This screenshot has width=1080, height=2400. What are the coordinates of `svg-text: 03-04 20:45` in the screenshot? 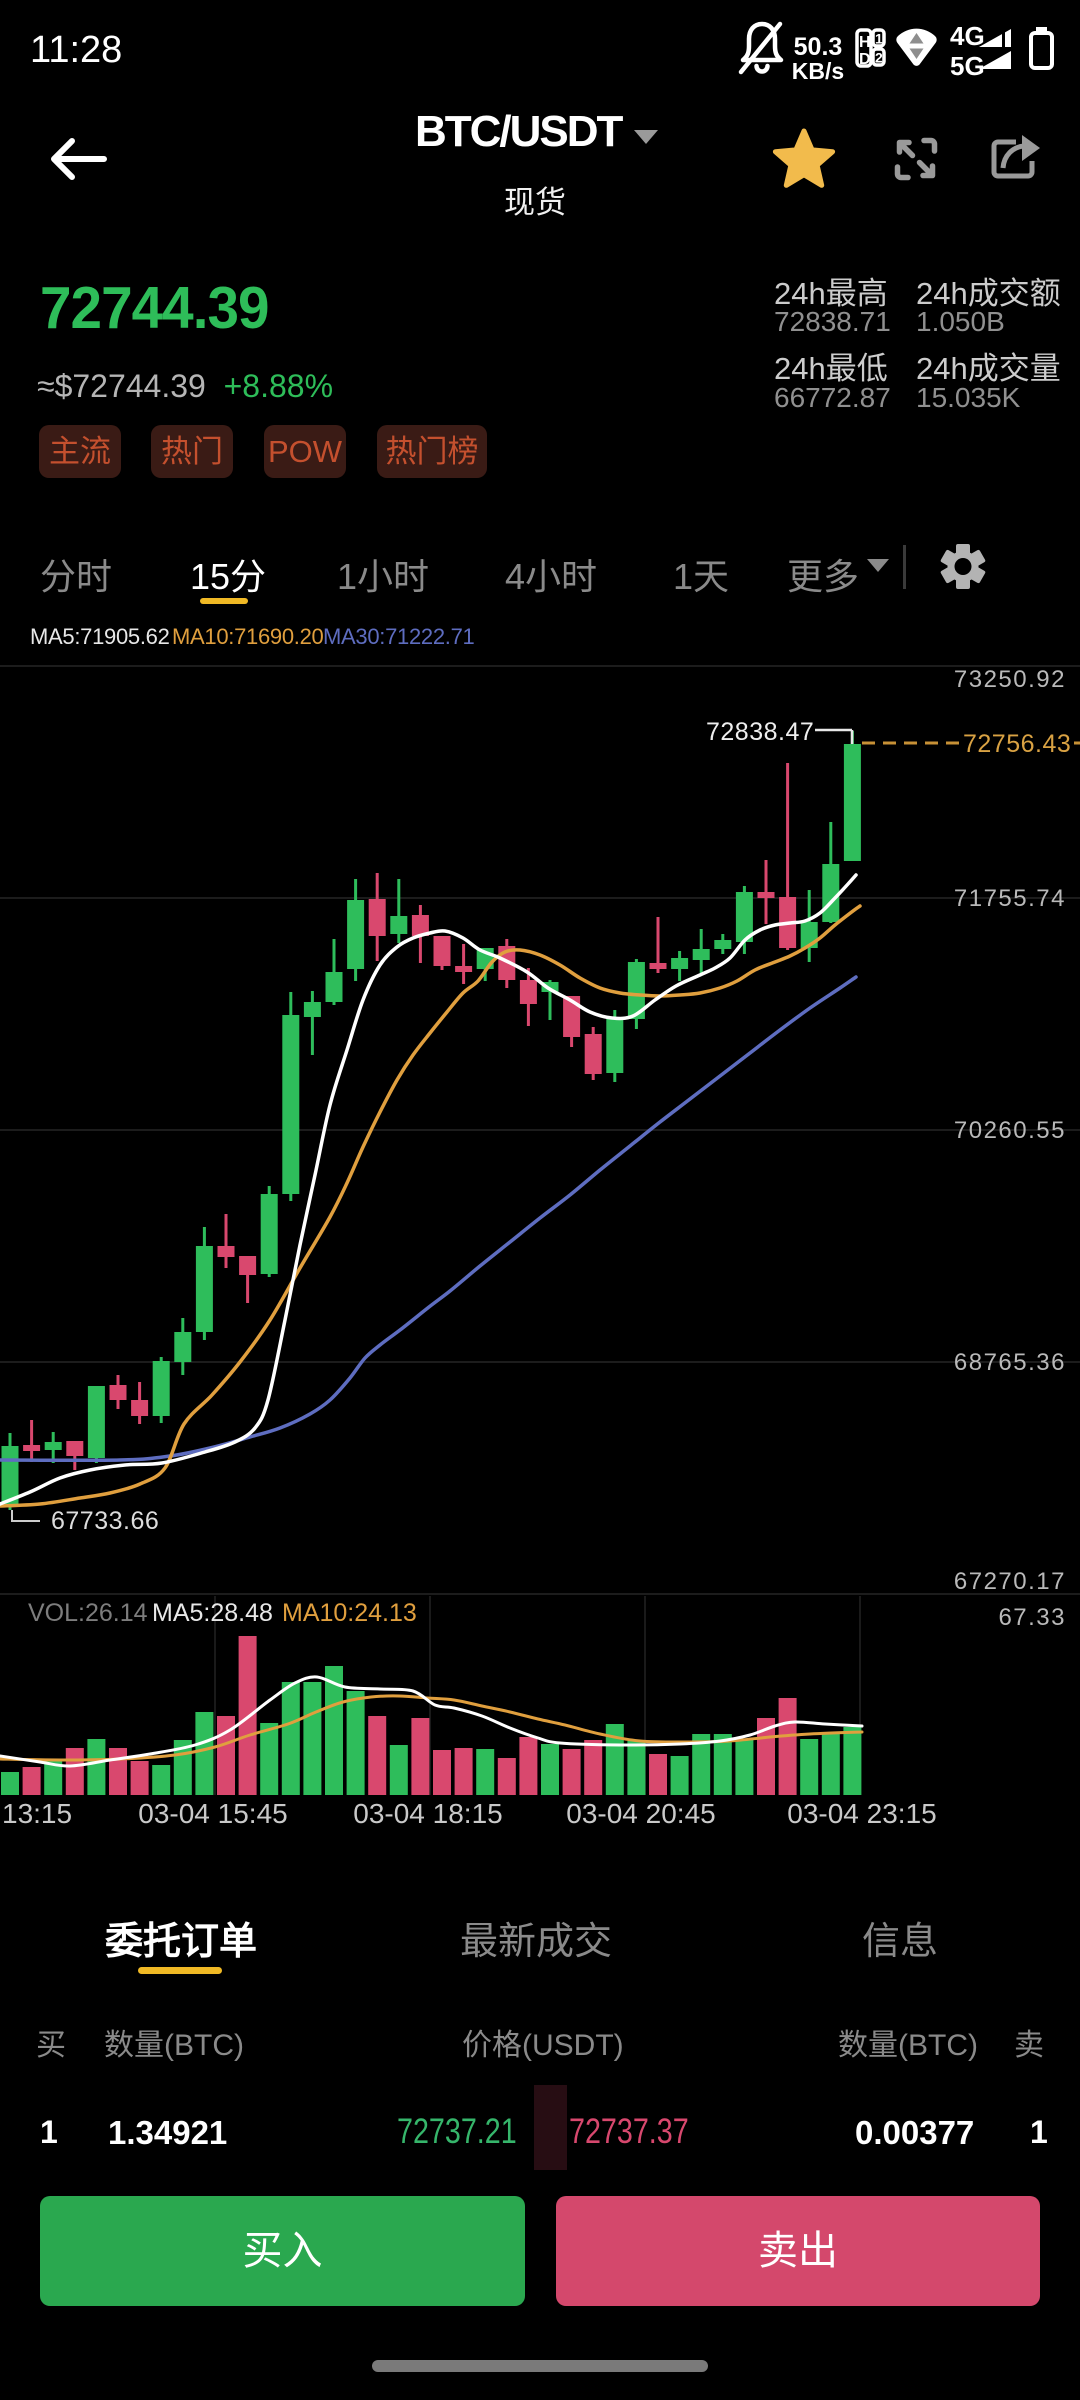 It's located at (640, 1813).